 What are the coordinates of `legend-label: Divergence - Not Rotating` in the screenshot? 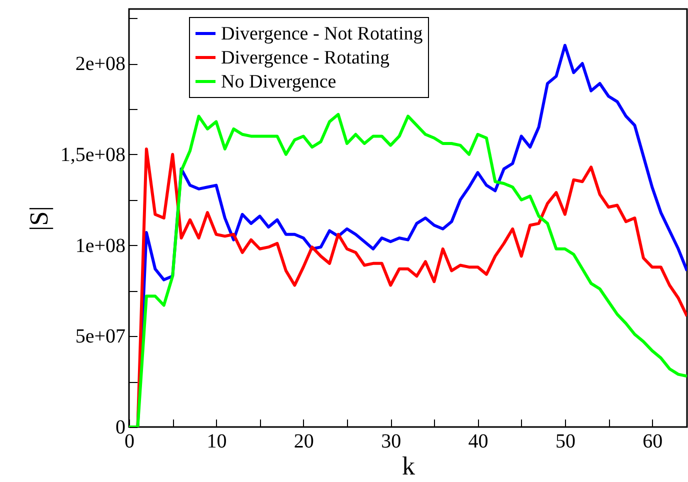 It's located at (322, 34).